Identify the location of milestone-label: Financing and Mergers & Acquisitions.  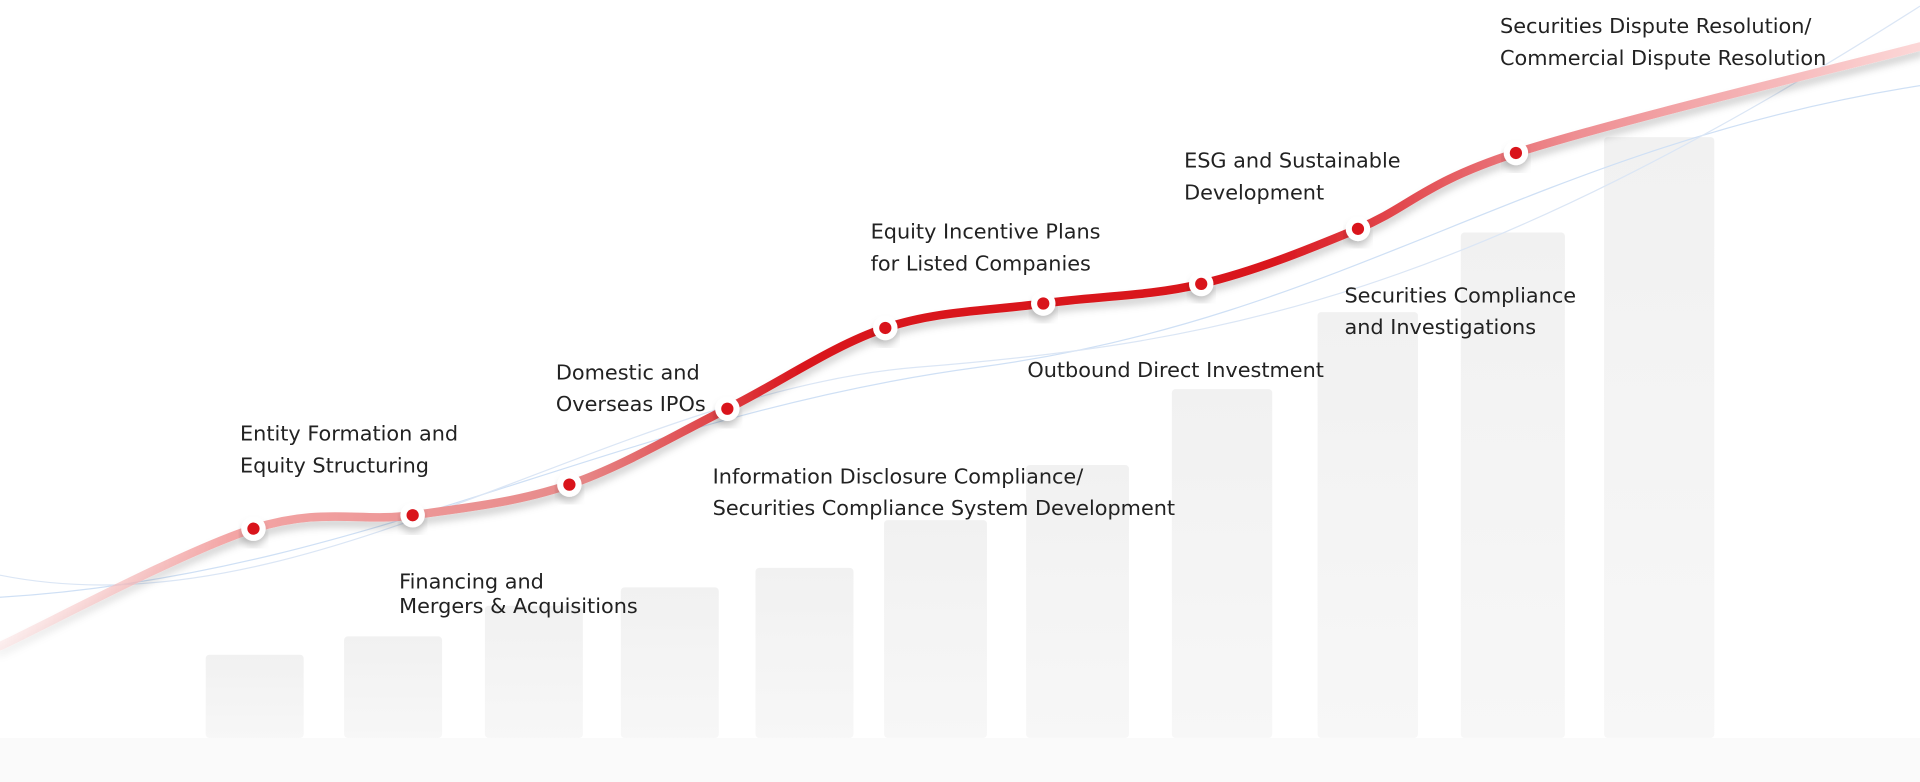
(518, 594).